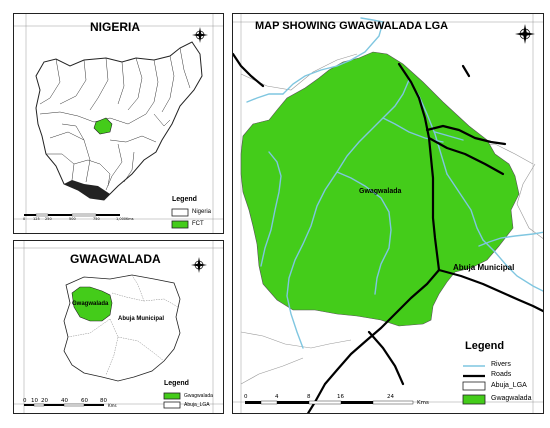 The image size is (550, 428). I want to click on main-legend-label-gwagwalada: Gwagwalada, so click(511, 398).